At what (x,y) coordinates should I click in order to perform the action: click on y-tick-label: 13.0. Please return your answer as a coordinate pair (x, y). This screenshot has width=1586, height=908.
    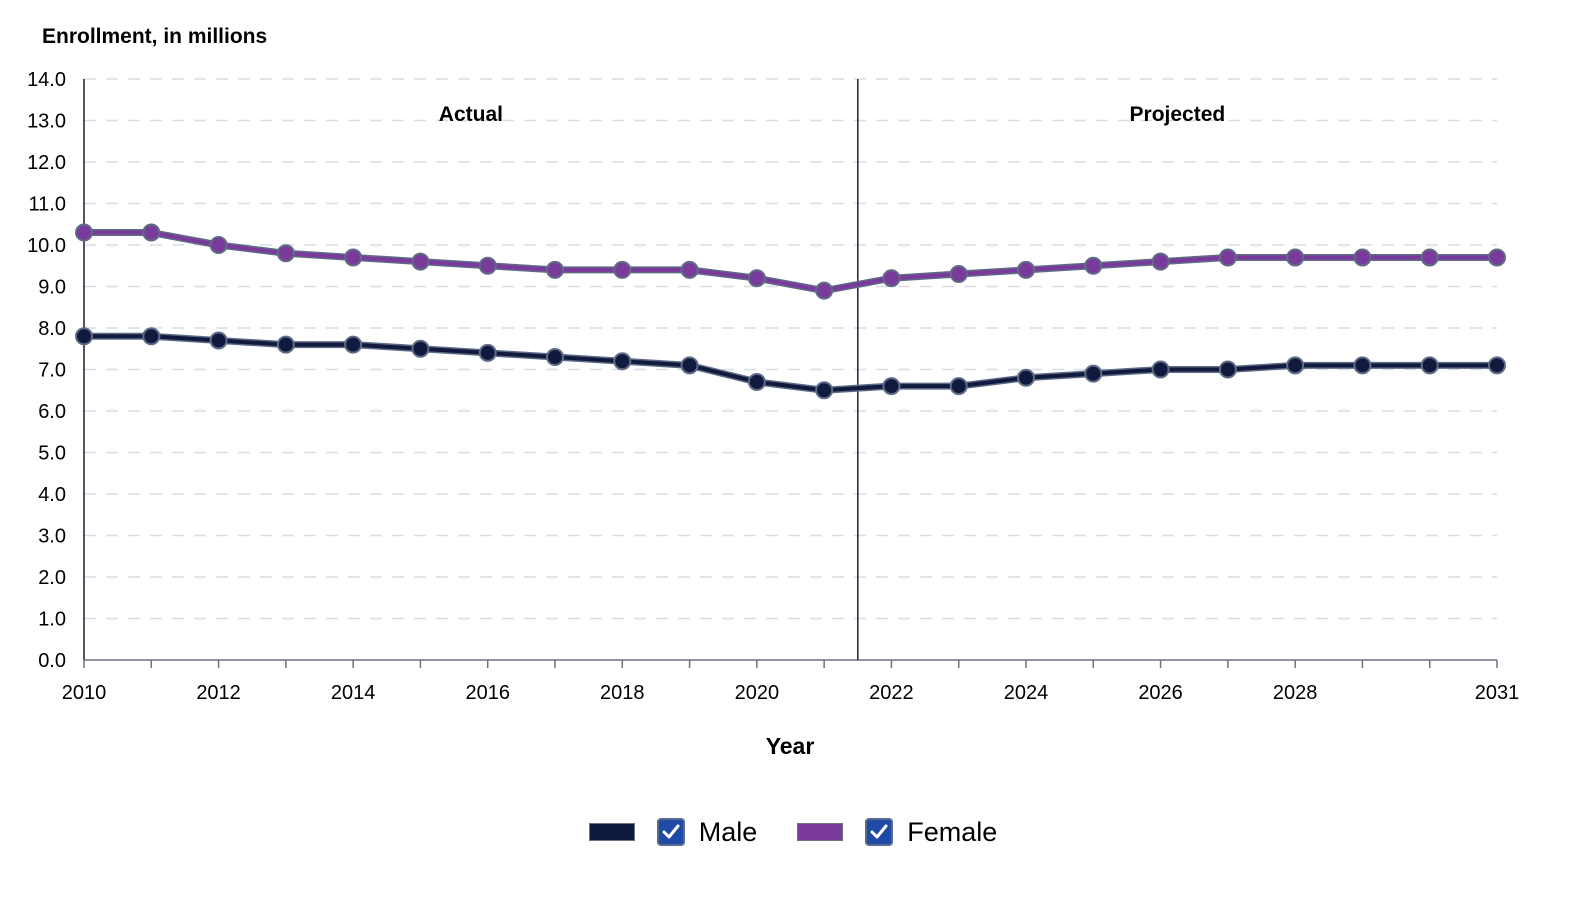
    Looking at the image, I should click on (46, 122).